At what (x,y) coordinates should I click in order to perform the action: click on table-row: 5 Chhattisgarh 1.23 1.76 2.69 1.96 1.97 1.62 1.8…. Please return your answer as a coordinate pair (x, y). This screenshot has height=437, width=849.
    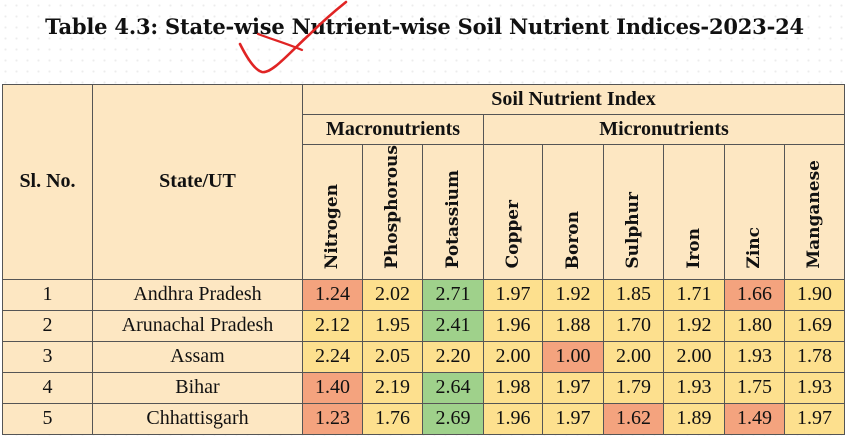
    Looking at the image, I should click on (423, 418).